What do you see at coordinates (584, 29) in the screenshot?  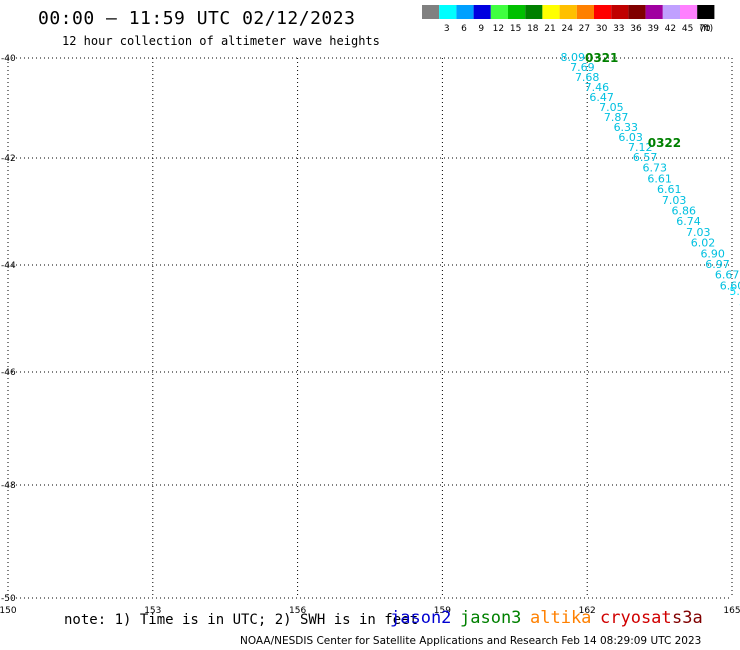 I see `colorbar-tick-label: 27` at bounding box center [584, 29].